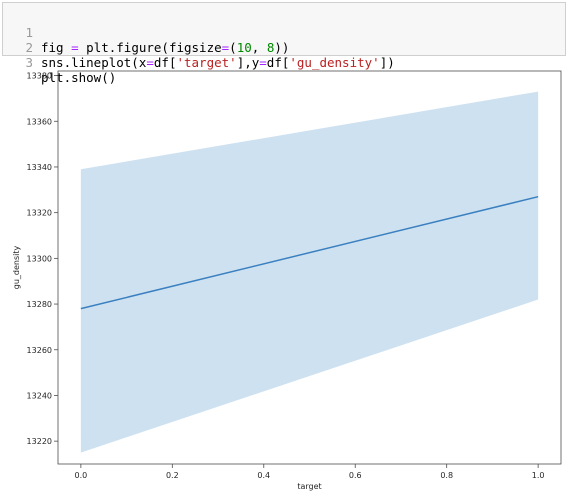 Image resolution: width=569 pixels, height=497 pixels. What do you see at coordinates (538, 475) in the screenshot?
I see `x-tick-label: 1.0` at bounding box center [538, 475].